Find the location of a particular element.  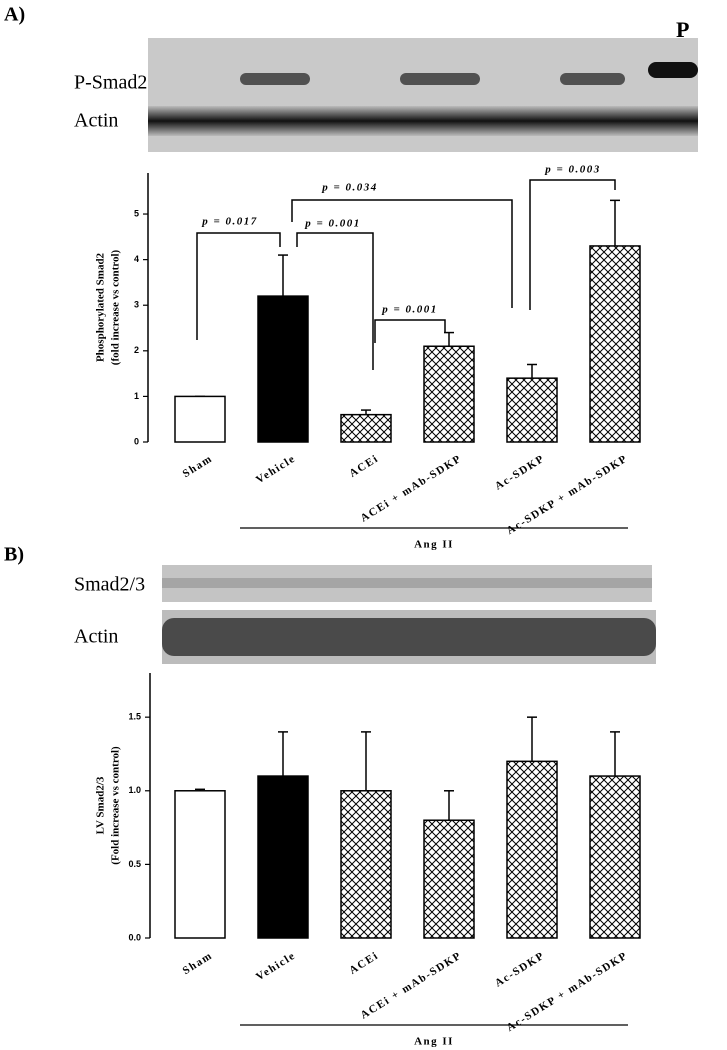

y-tick-label: 0 is located at coordinates (136, 441).